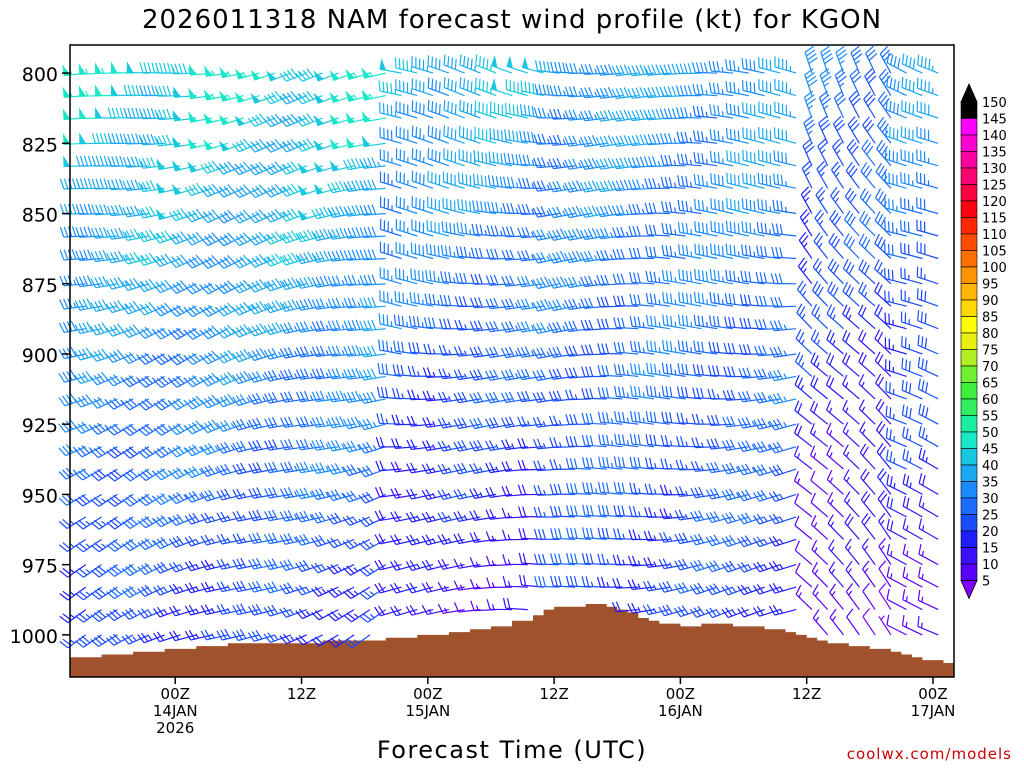  What do you see at coordinates (990, 549) in the screenshot?
I see `colorbar-label: 15` at bounding box center [990, 549].